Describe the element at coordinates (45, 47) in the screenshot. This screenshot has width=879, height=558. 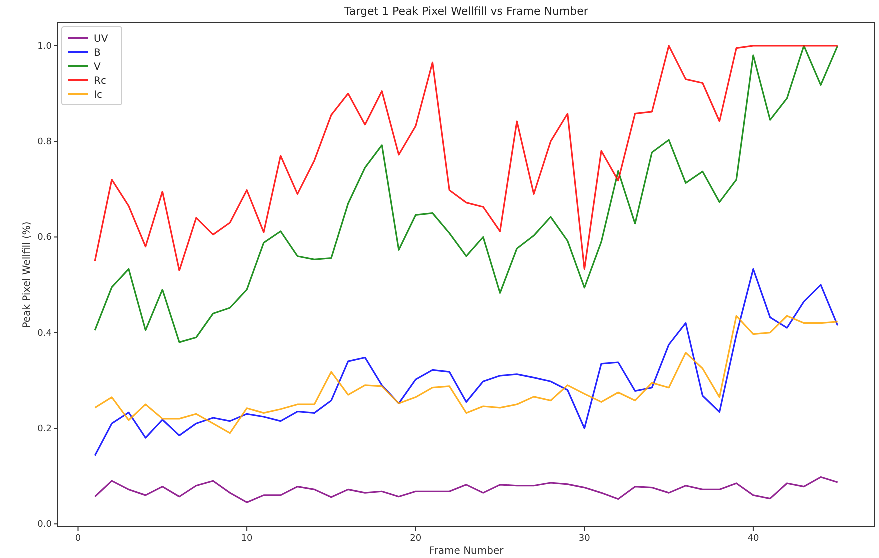
I see `y-tick-label: 1.0` at that location.